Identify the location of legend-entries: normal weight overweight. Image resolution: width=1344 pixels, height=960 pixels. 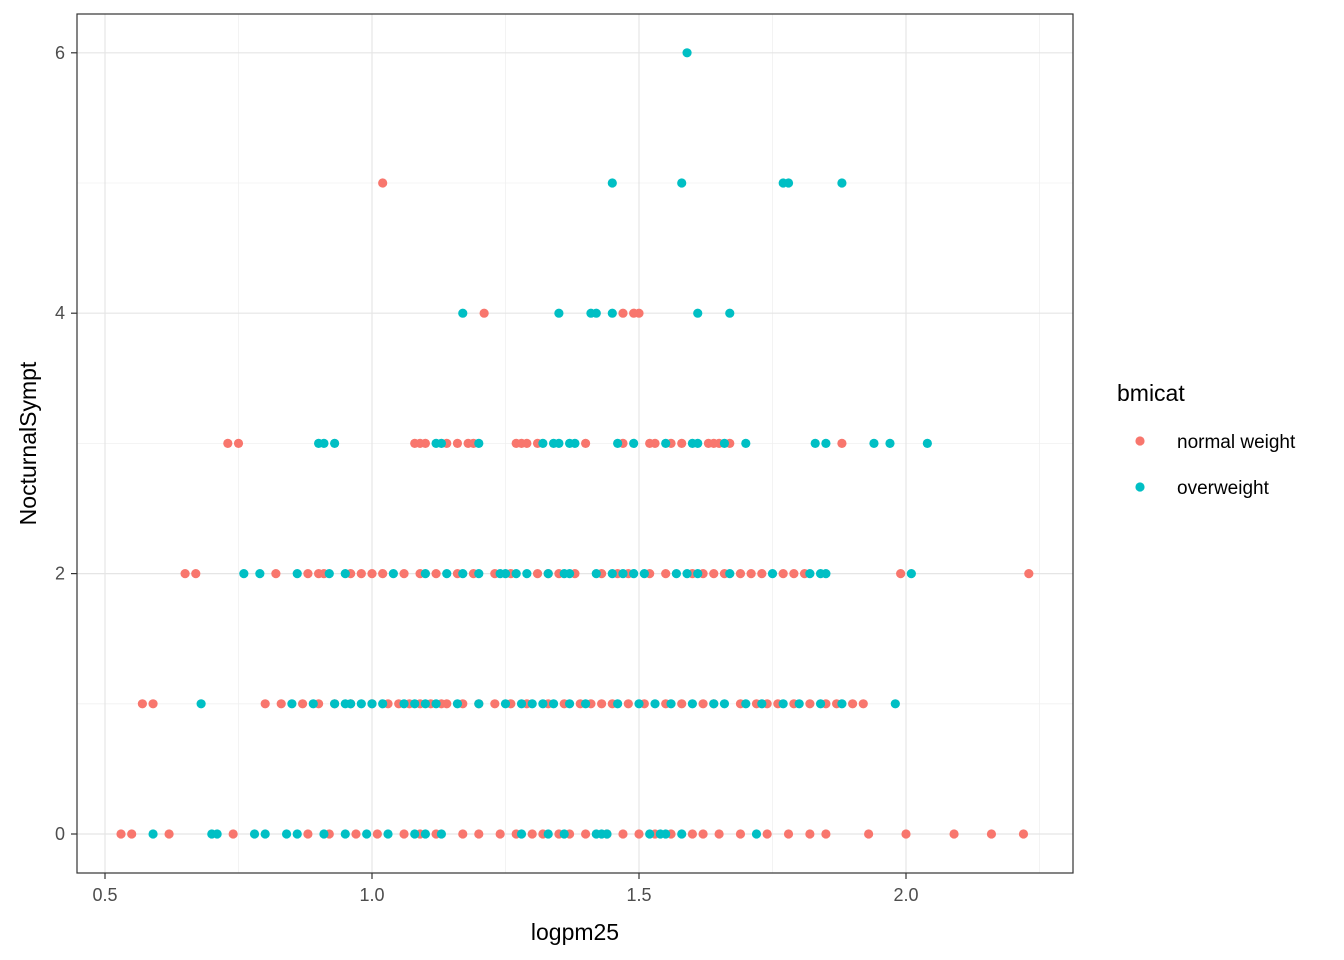
(1215, 465).